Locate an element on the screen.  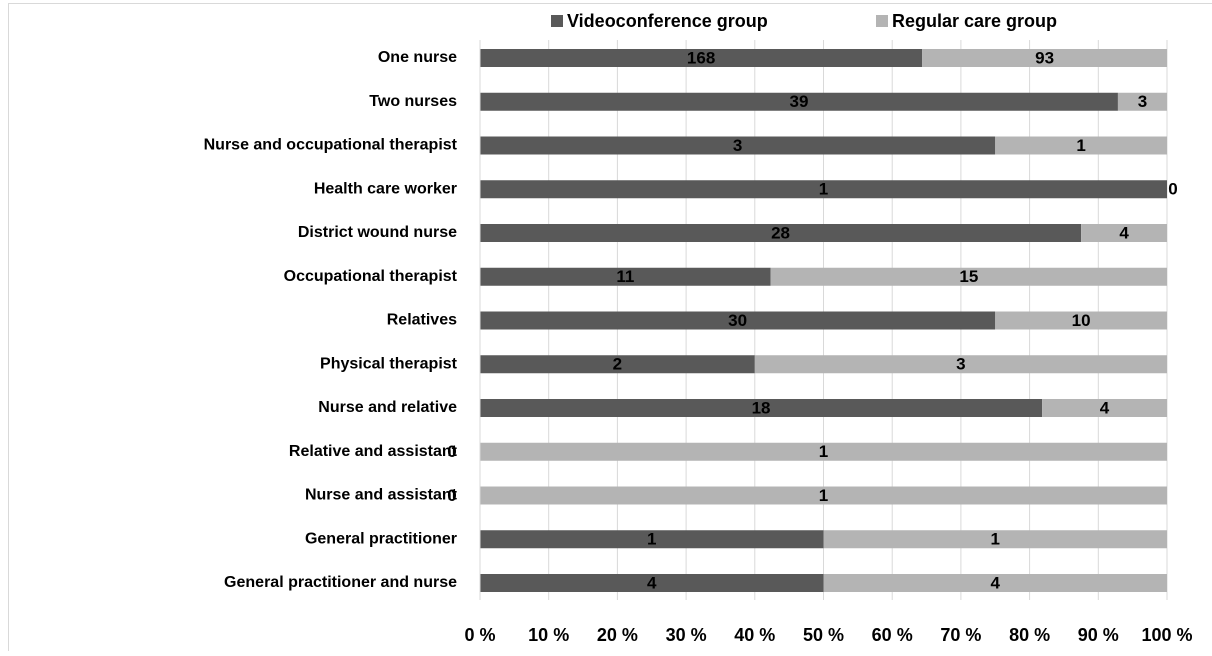
data-label: 39 is located at coordinates (799, 101).